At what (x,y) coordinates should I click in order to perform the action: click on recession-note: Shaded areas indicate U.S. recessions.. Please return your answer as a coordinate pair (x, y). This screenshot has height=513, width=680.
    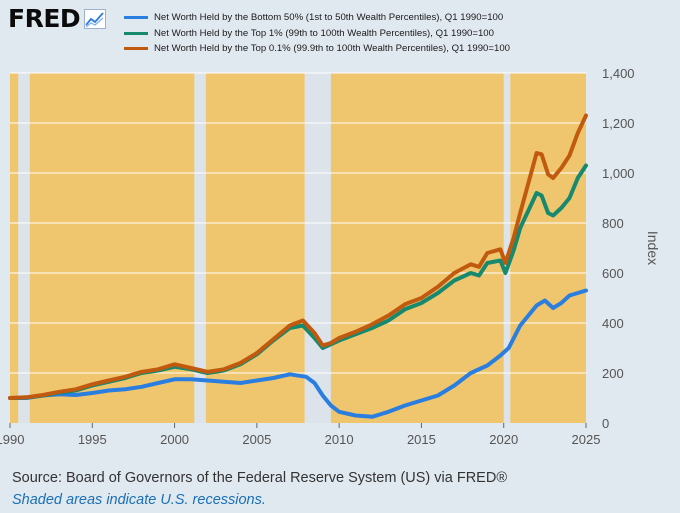
    Looking at the image, I should click on (139, 500).